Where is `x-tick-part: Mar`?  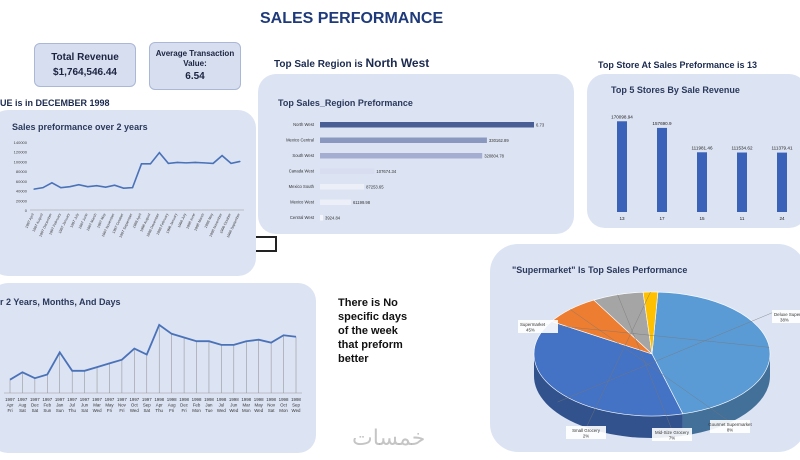
x-tick-part: Mar is located at coordinates (97, 405).